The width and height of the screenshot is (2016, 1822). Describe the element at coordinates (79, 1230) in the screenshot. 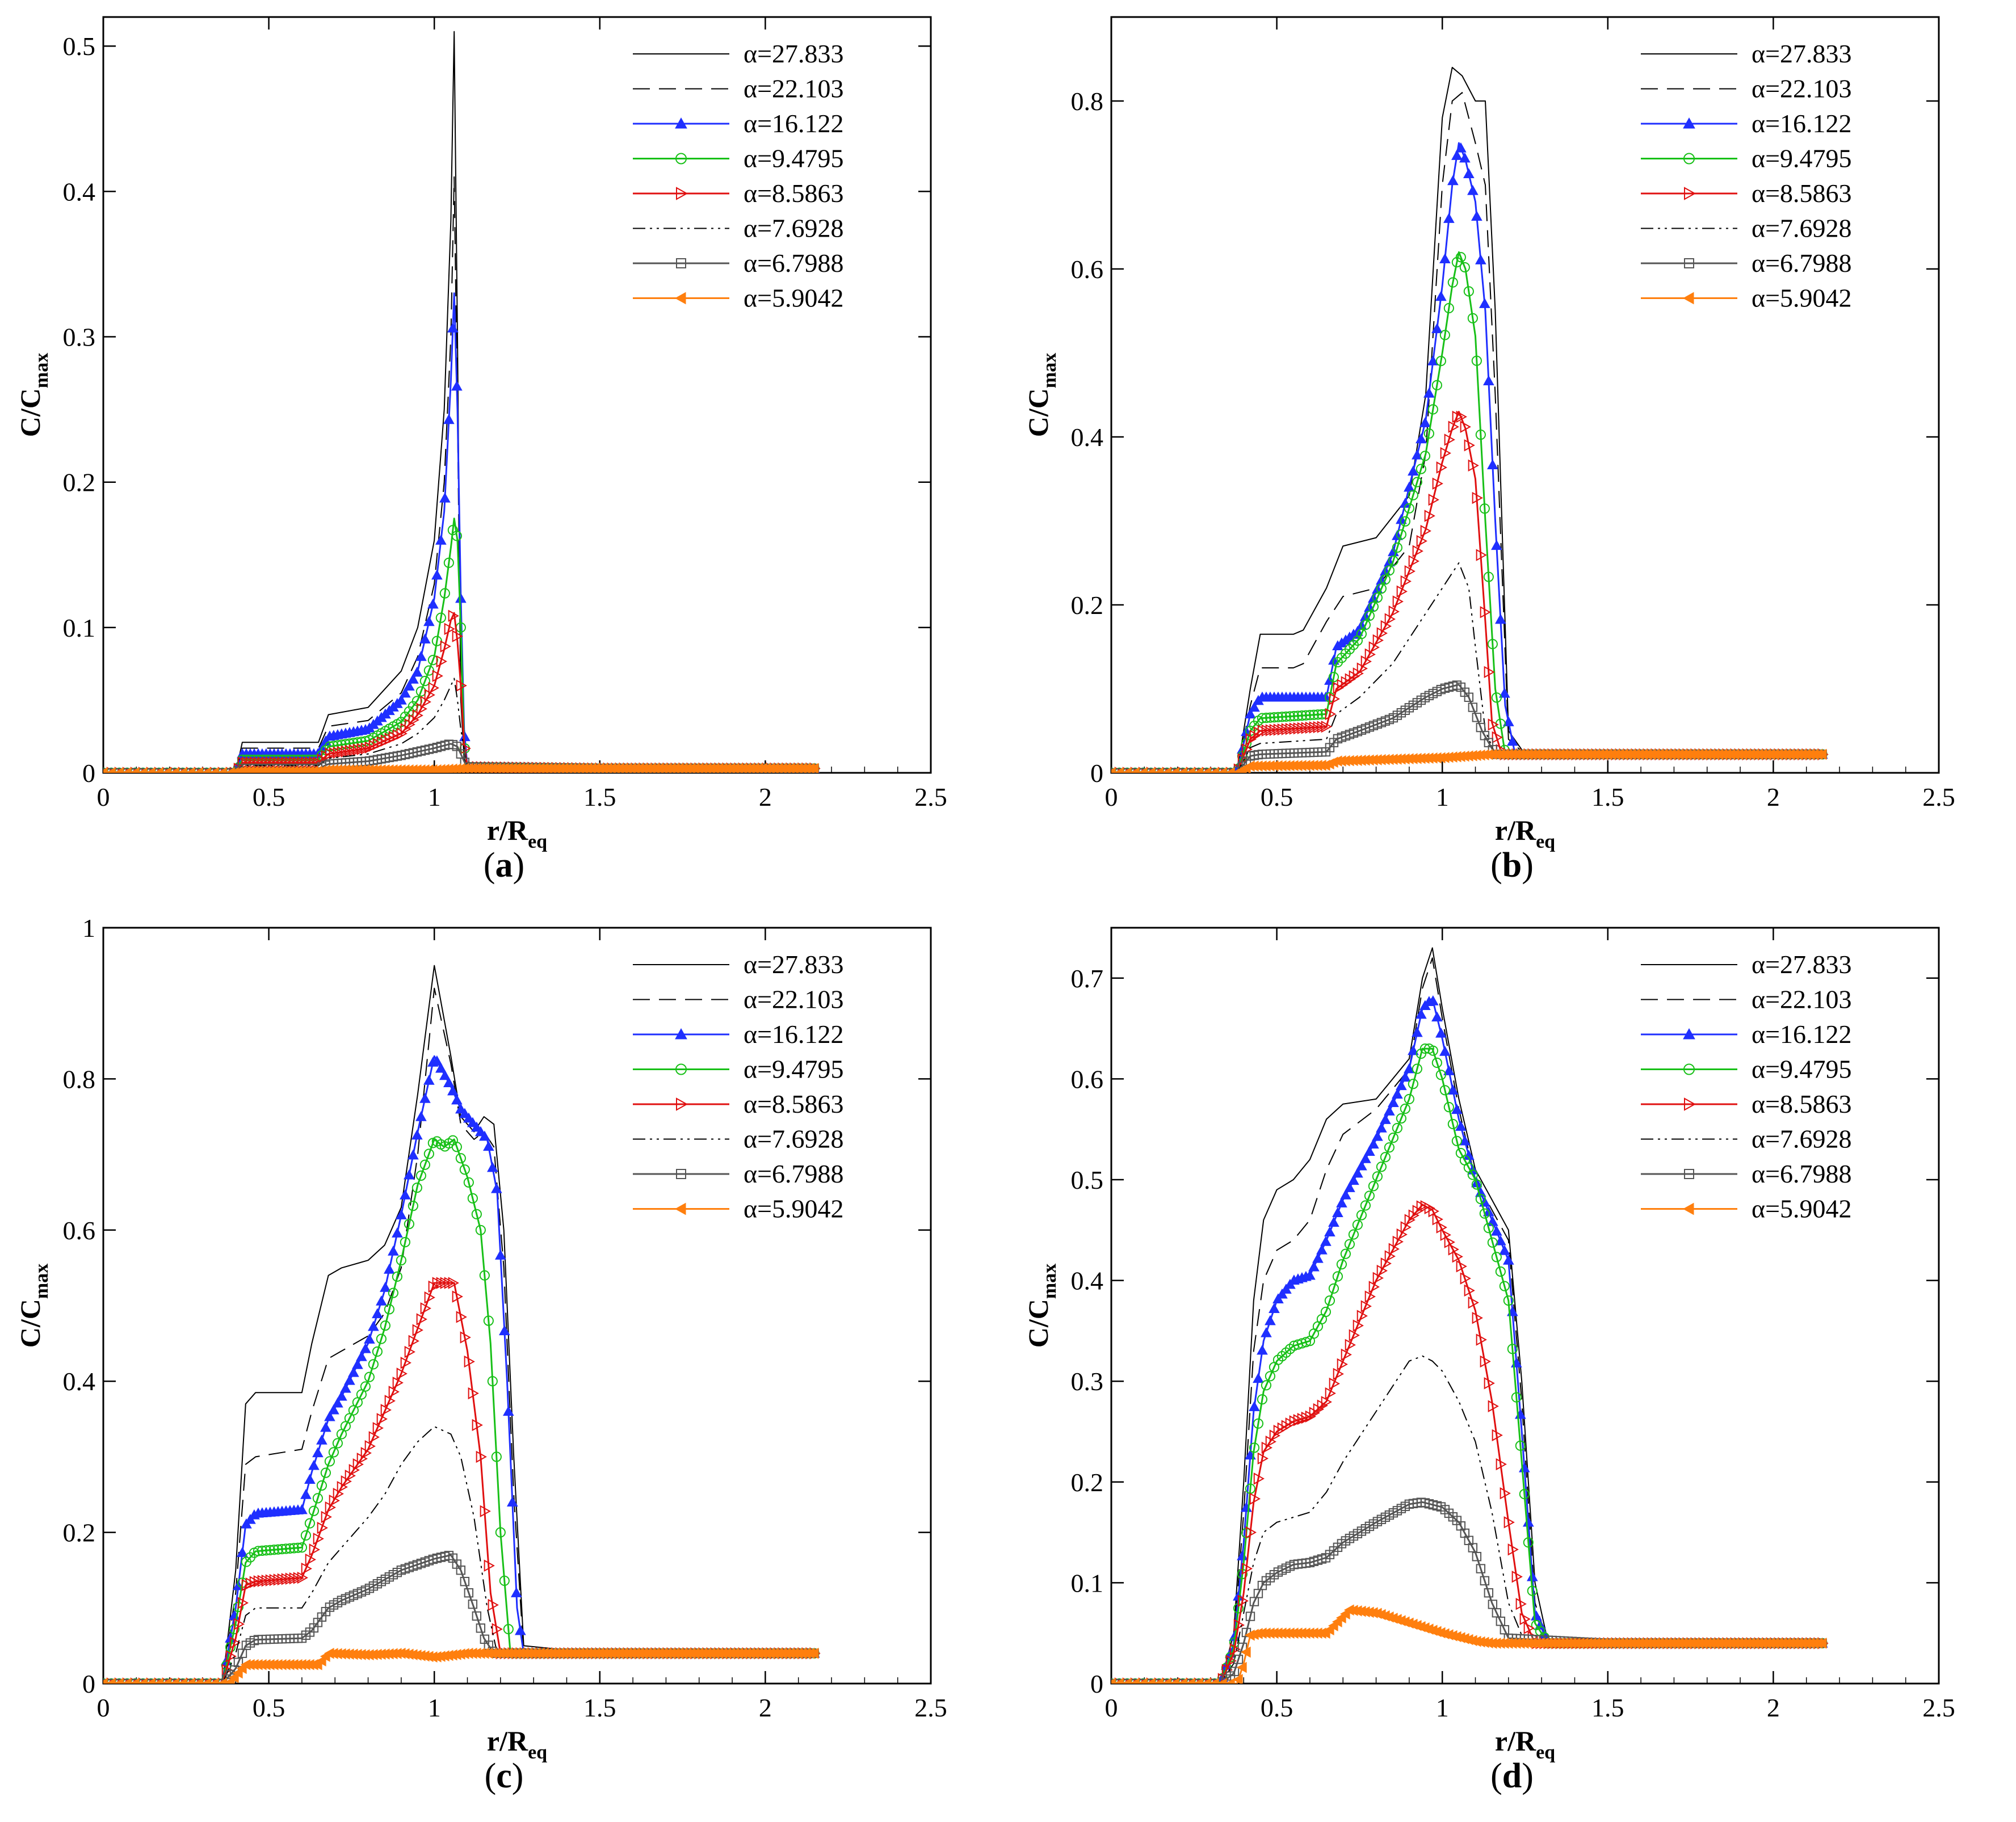

I see `y-tick-label: 0.6` at that location.